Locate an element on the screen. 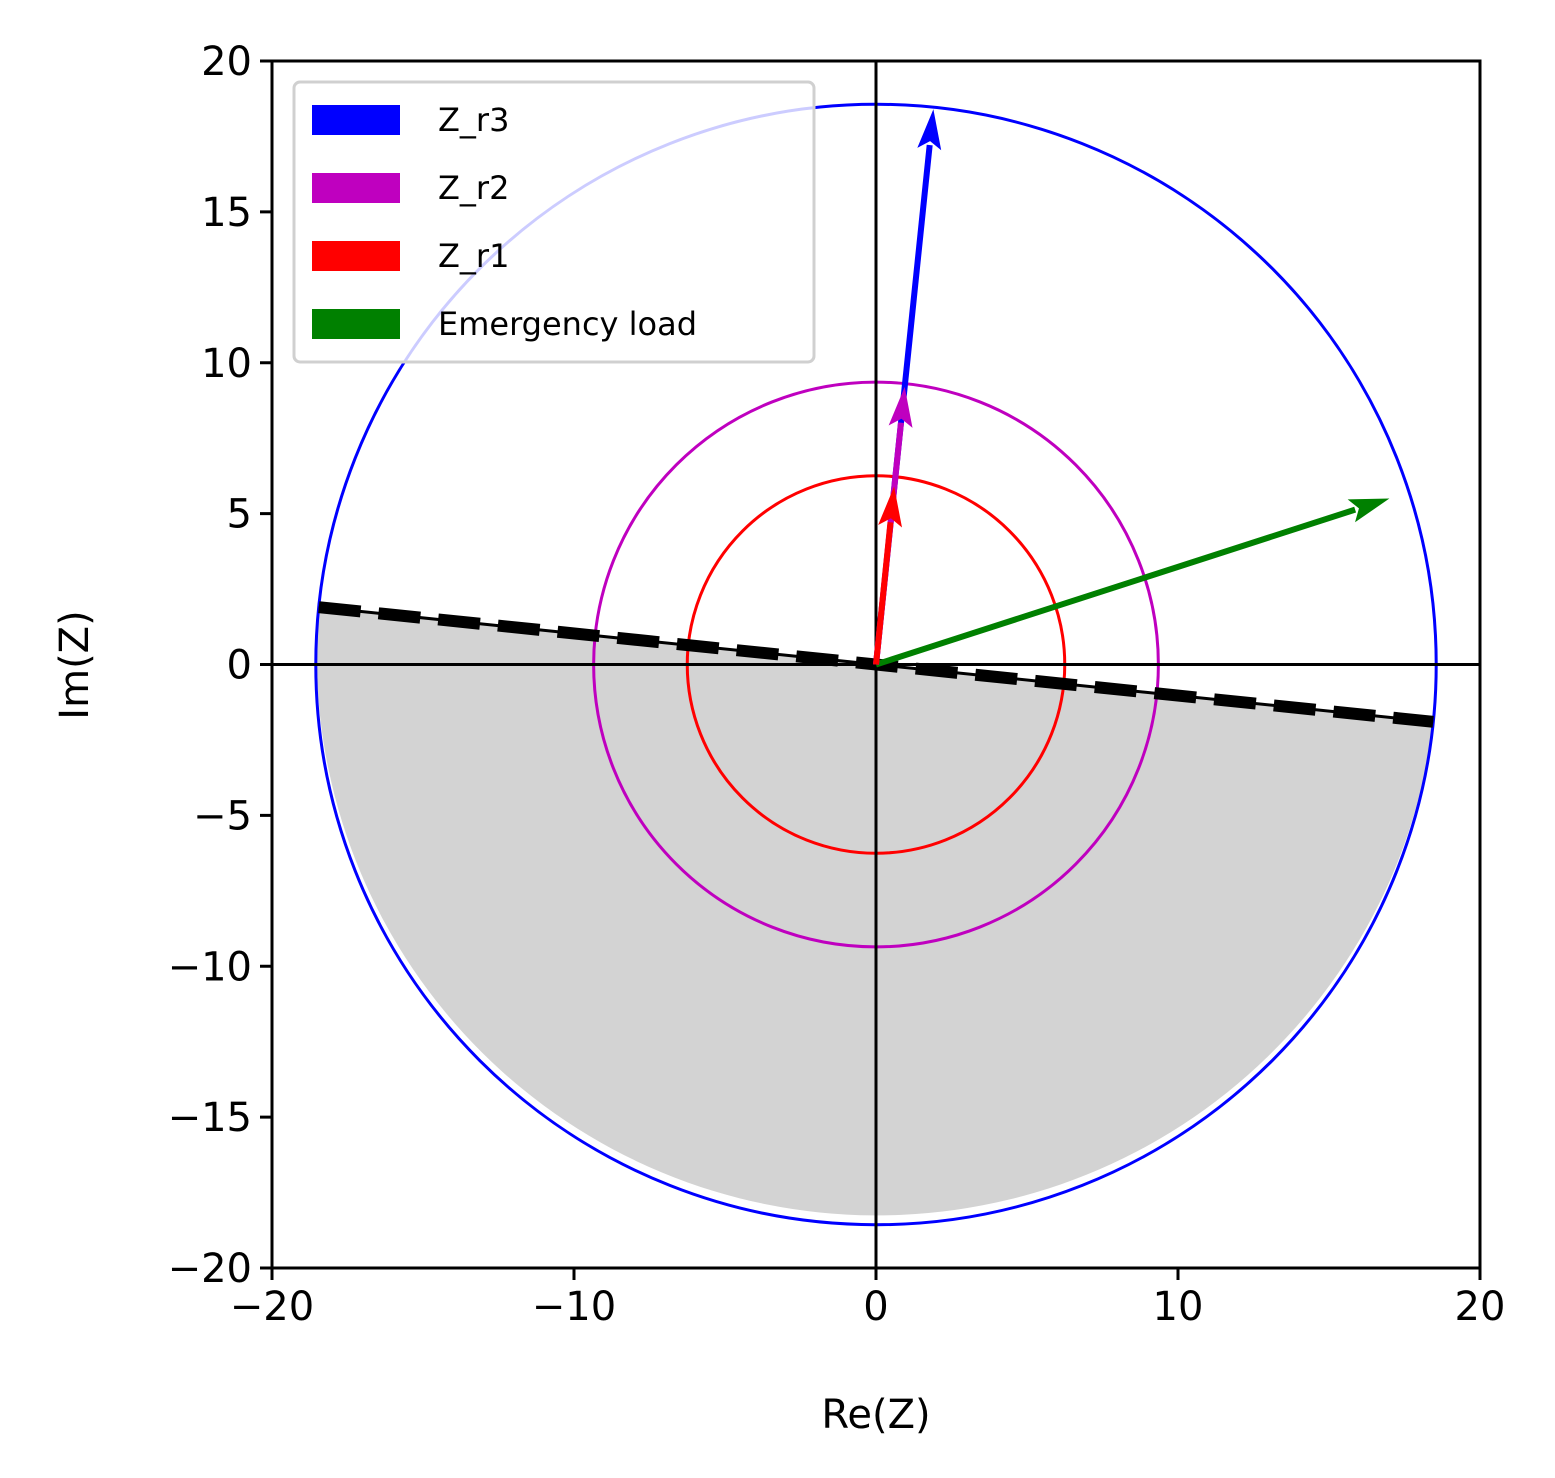 This screenshot has width=1555, height=1478. y-tick-label: 0 is located at coordinates (239, 666).